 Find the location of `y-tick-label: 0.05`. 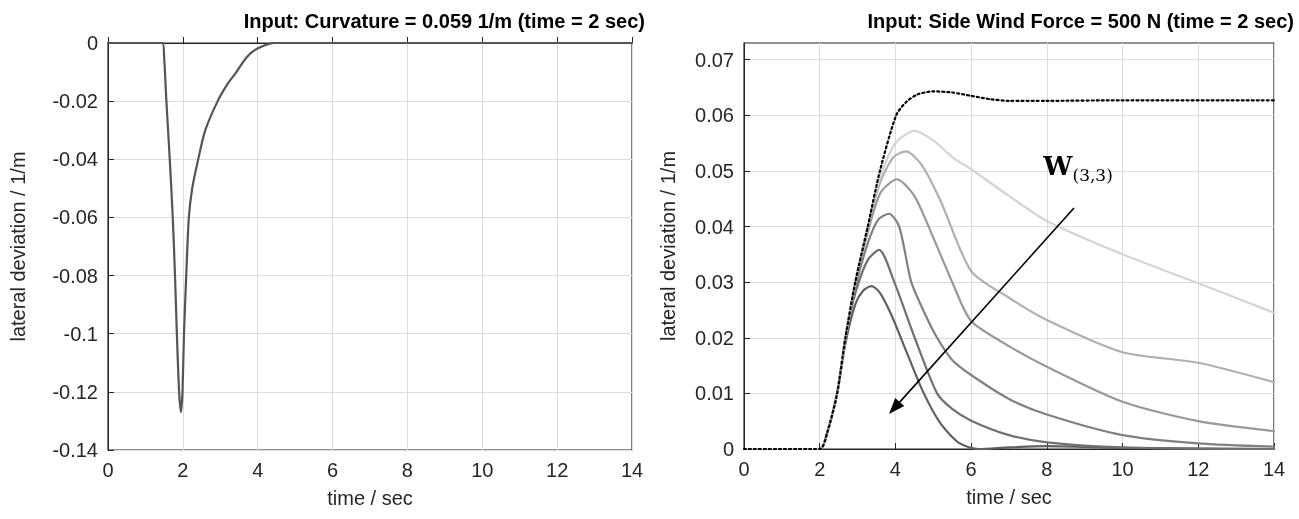

y-tick-label: 0.05 is located at coordinates (714, 170).